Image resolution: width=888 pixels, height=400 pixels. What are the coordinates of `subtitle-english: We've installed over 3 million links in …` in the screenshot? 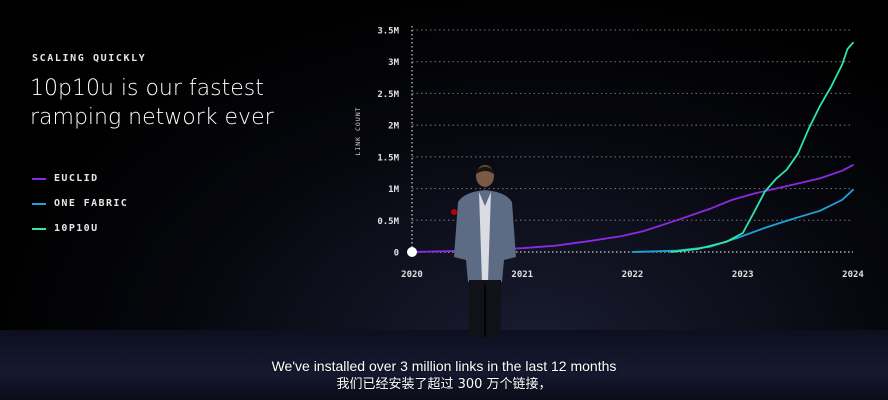 It's located at (444, 366).